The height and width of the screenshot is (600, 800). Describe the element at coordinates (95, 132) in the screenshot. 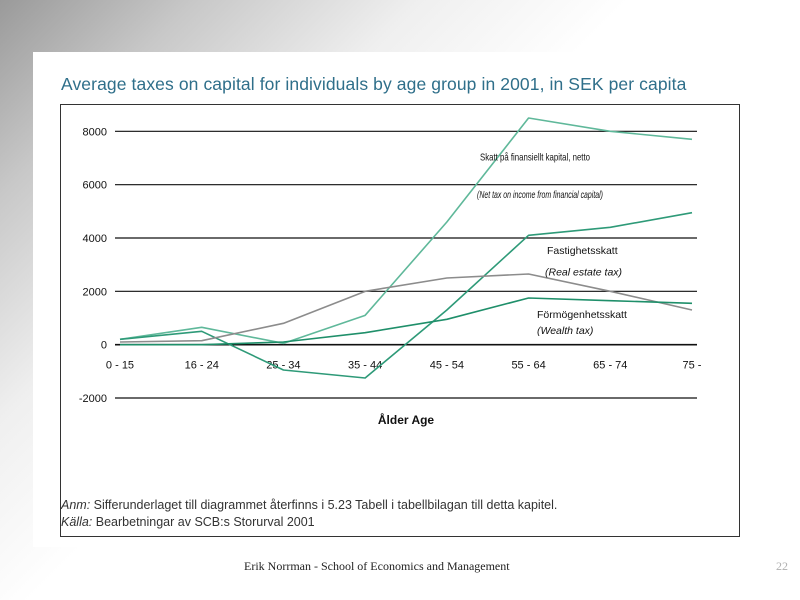

I see `y-tick-label: 8000` at that location.